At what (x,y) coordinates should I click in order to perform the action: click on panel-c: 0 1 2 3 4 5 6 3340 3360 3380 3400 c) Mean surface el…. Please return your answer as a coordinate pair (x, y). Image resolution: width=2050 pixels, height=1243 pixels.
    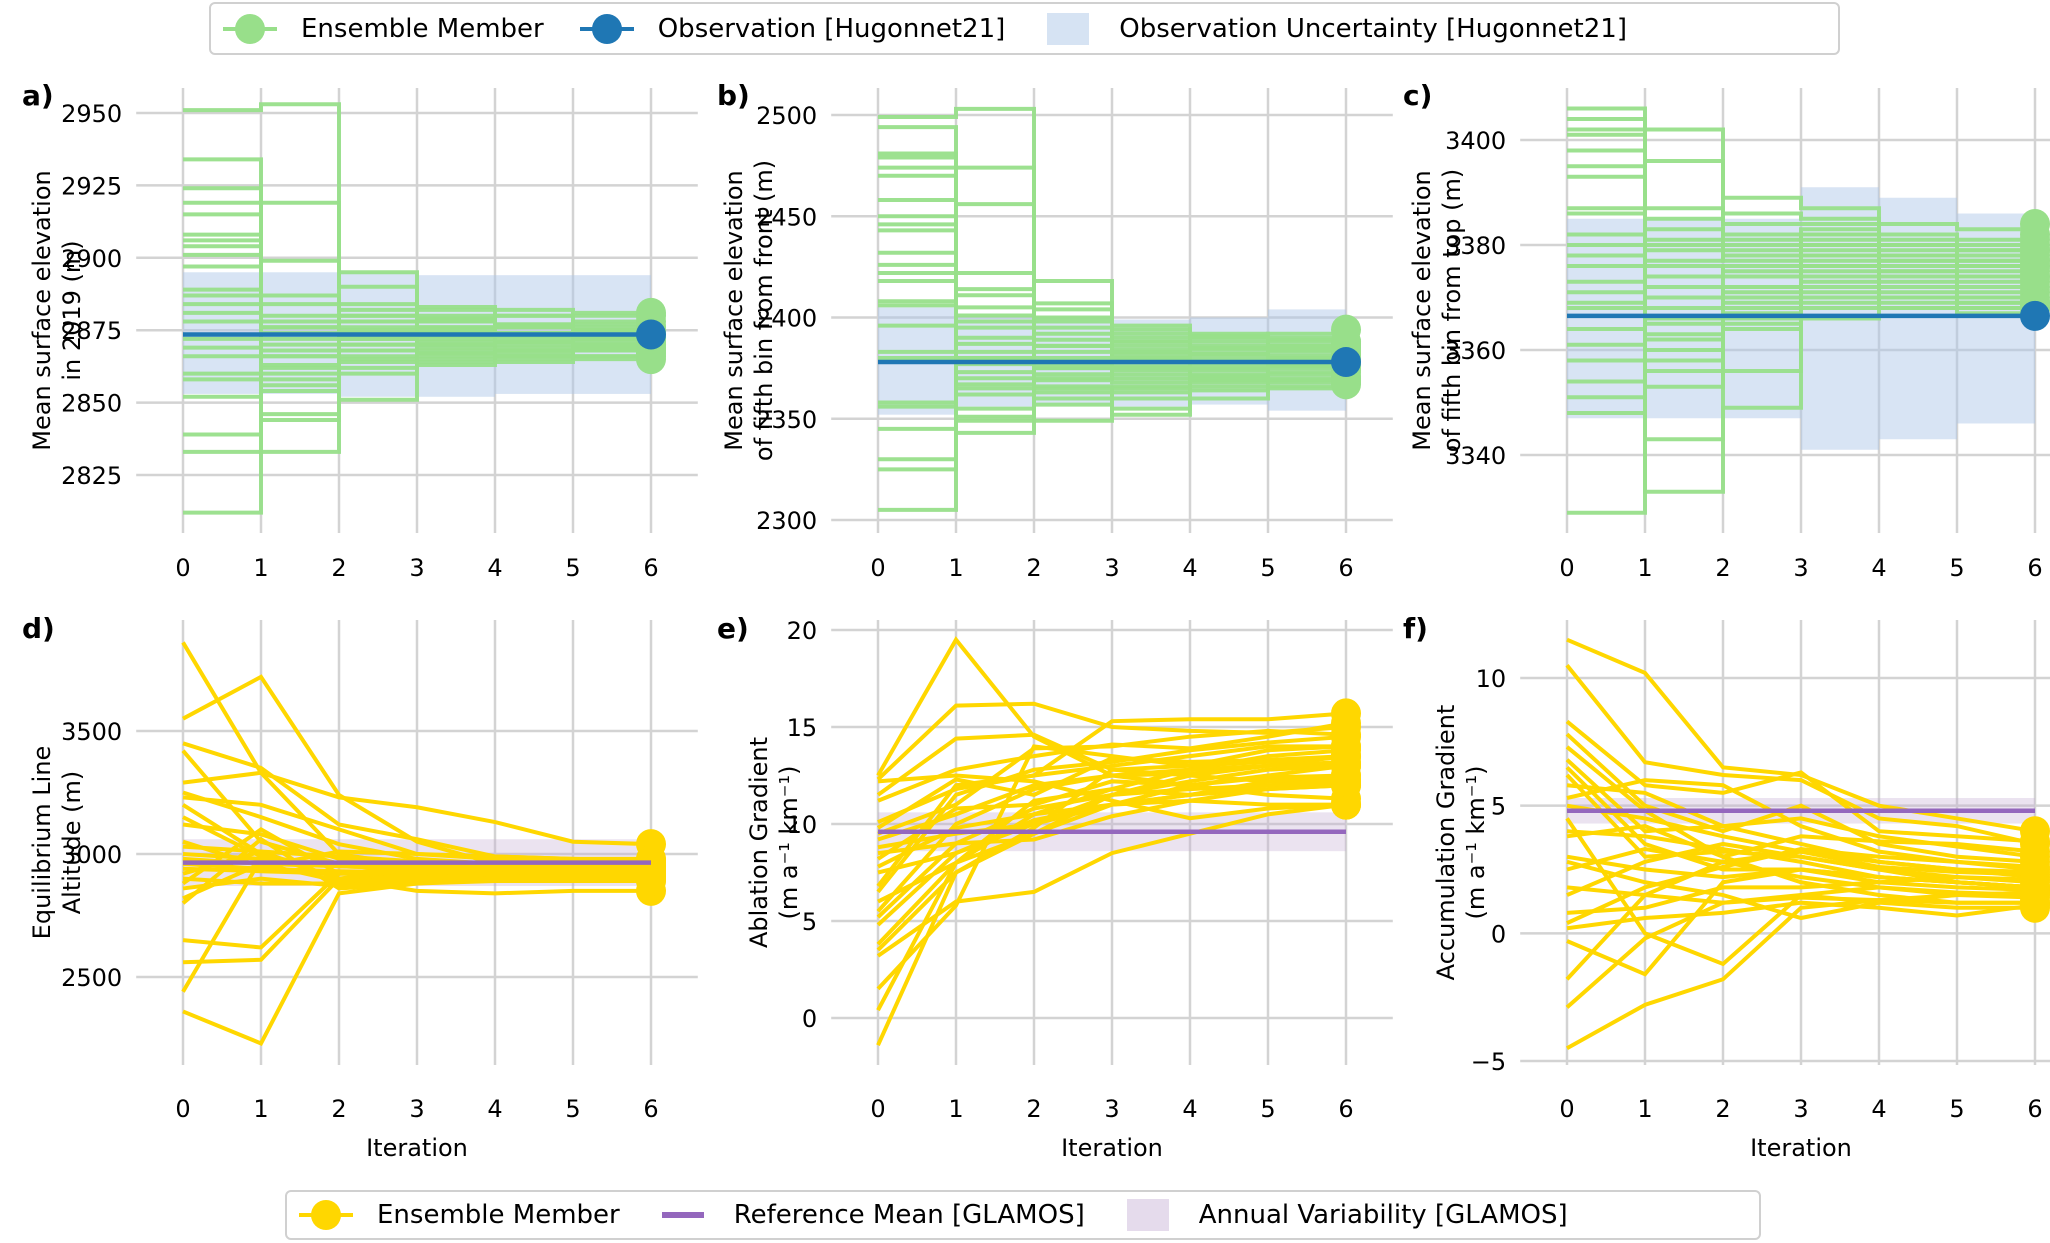
    Looking at the image, I should click on (1726, 330).